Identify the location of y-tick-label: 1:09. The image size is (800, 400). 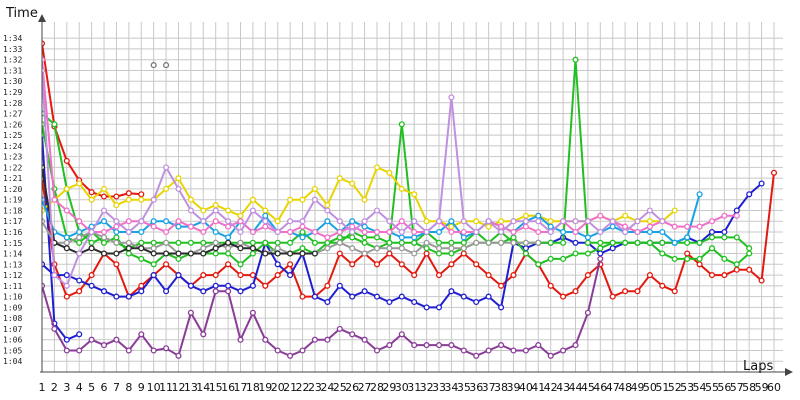
(12, 307).